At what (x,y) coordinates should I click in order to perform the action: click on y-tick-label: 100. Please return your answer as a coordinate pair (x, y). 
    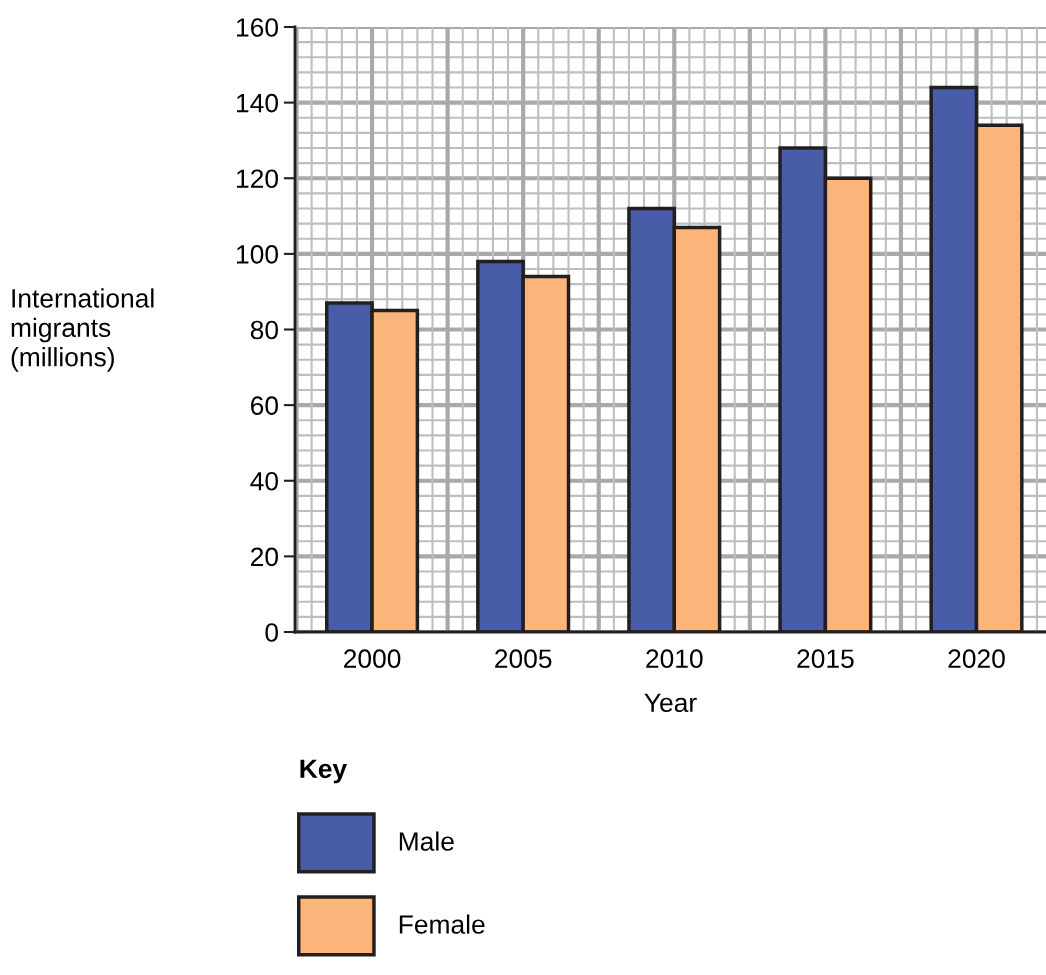
    Looking at the image, I should click on (257, 254).